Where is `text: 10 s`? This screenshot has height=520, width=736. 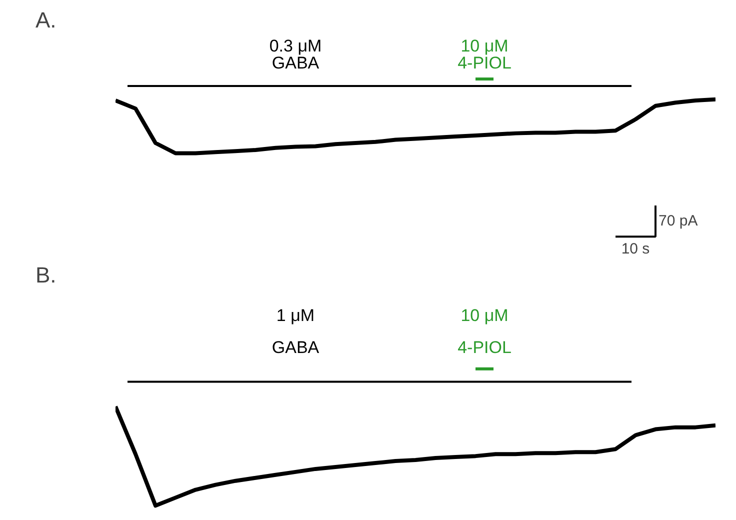
text: 10 s is located at coordinates (635, 249).